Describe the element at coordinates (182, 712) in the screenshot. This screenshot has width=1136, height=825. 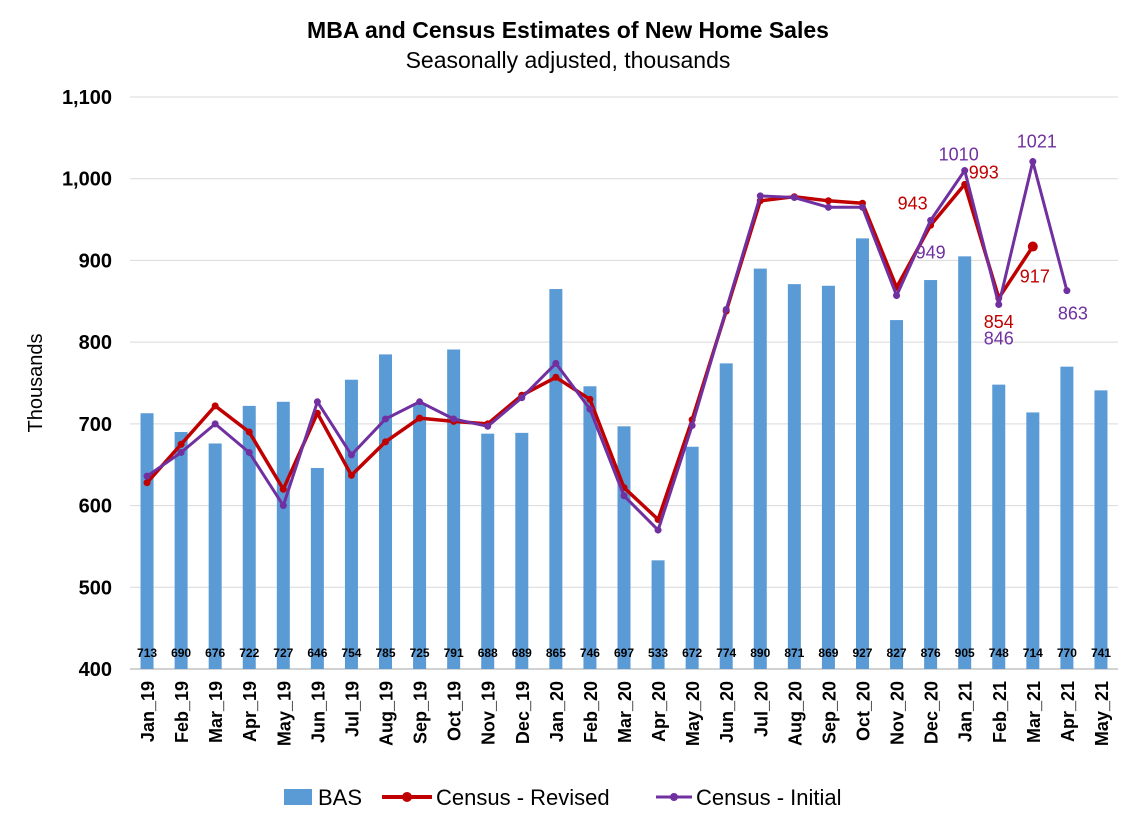
I see `x-tick-label: Feb_19` at that location.